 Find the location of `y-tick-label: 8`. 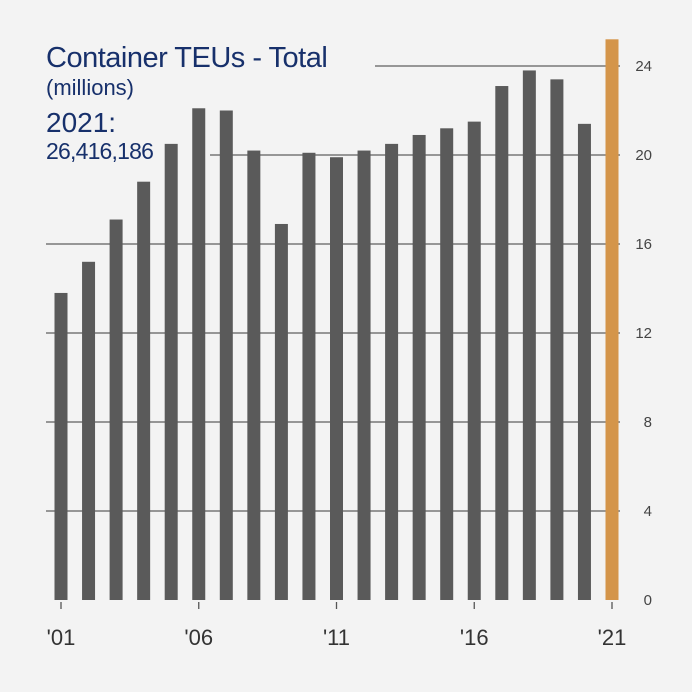

y-tick-label: 8 is located at coordinates (648, 422).